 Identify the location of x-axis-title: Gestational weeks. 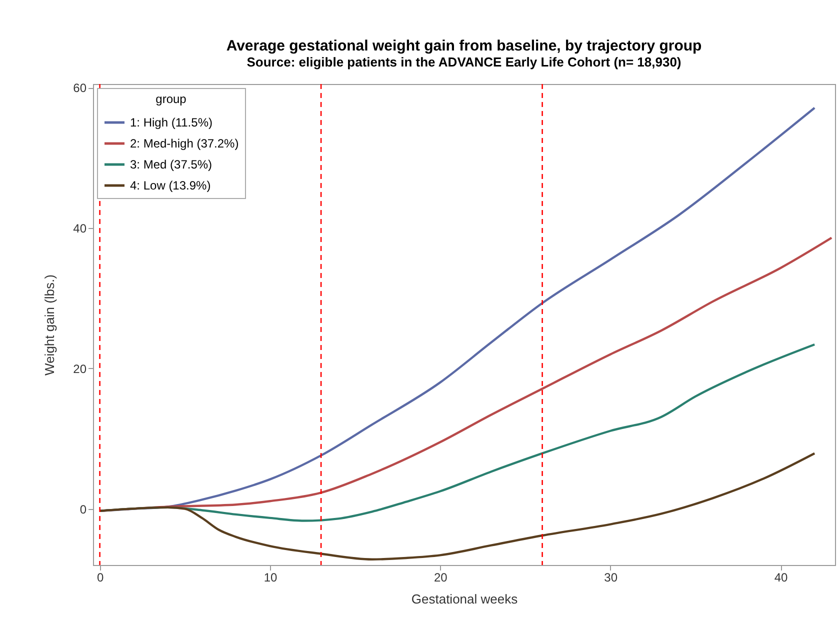
(464, 599).